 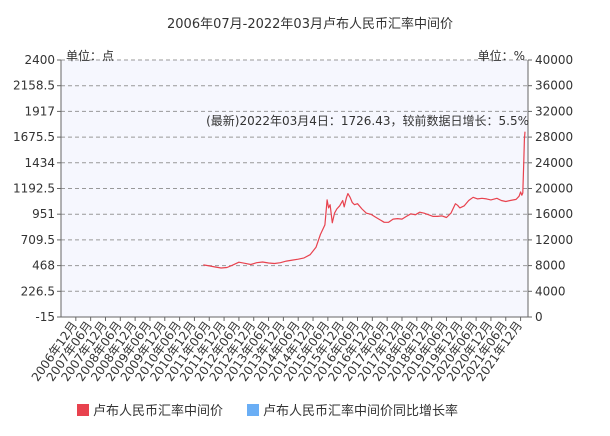 What do you see at coordinates (90, 55) in the screenshot?
I see `left-unit-label: 单位：点` at bounding box center [90, 55].